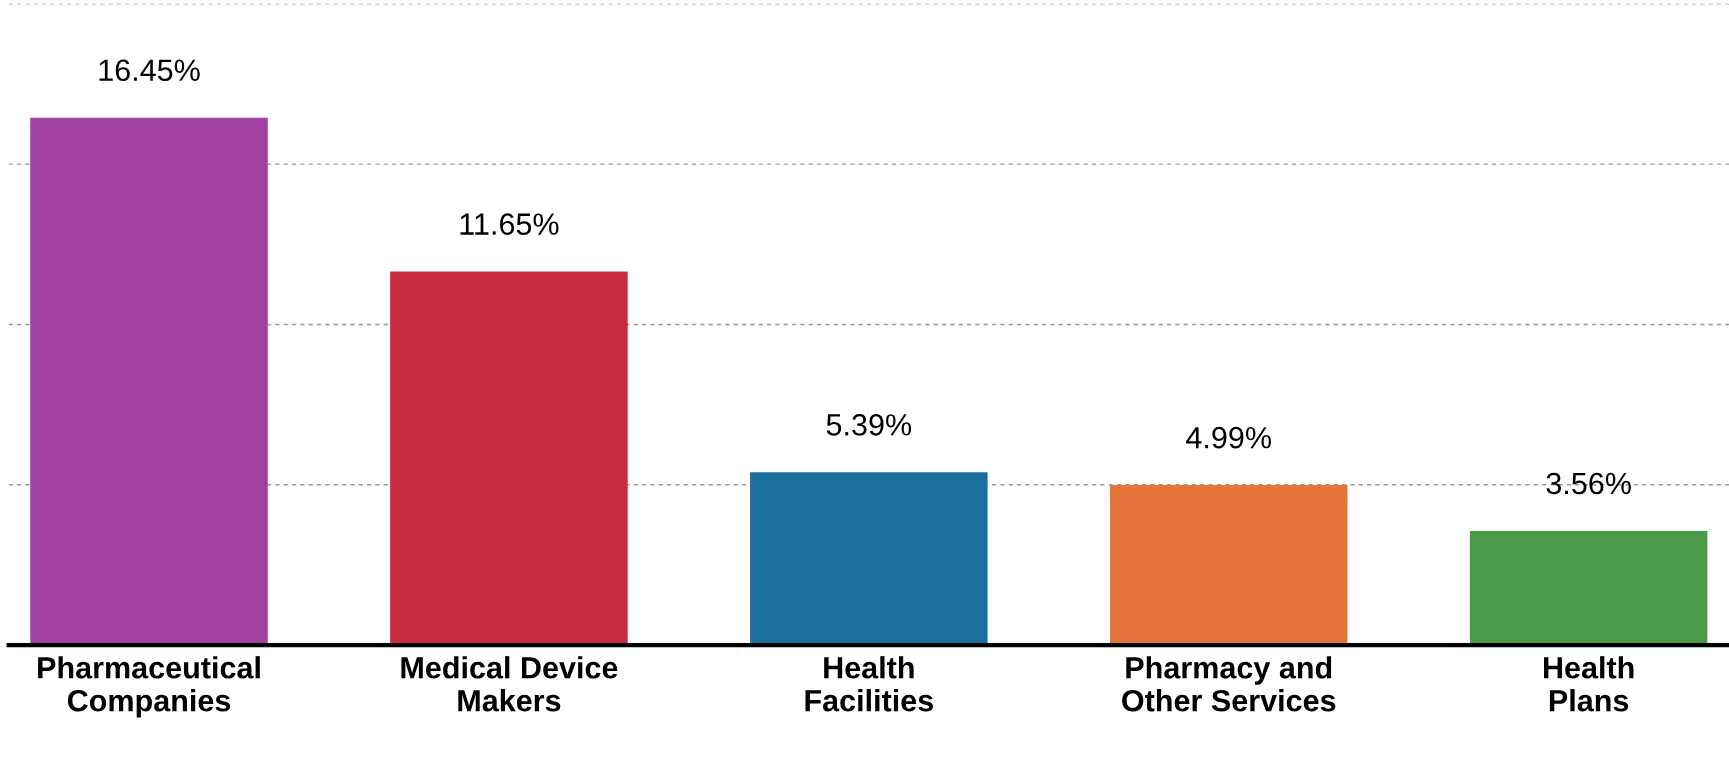 The image size is (1729, 767). What do you see at coordinates (509, 684) in the screenshot?
I see `x-tick-label: Medical Device Makers` at bounding box center [509, 684].